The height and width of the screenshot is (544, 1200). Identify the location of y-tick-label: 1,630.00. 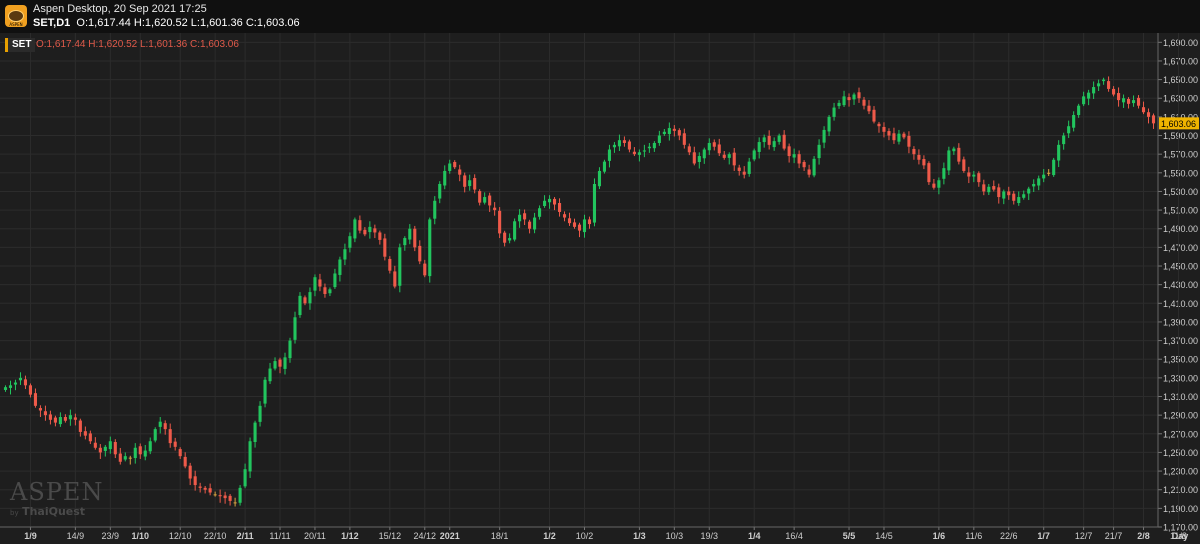
(1180, 99).